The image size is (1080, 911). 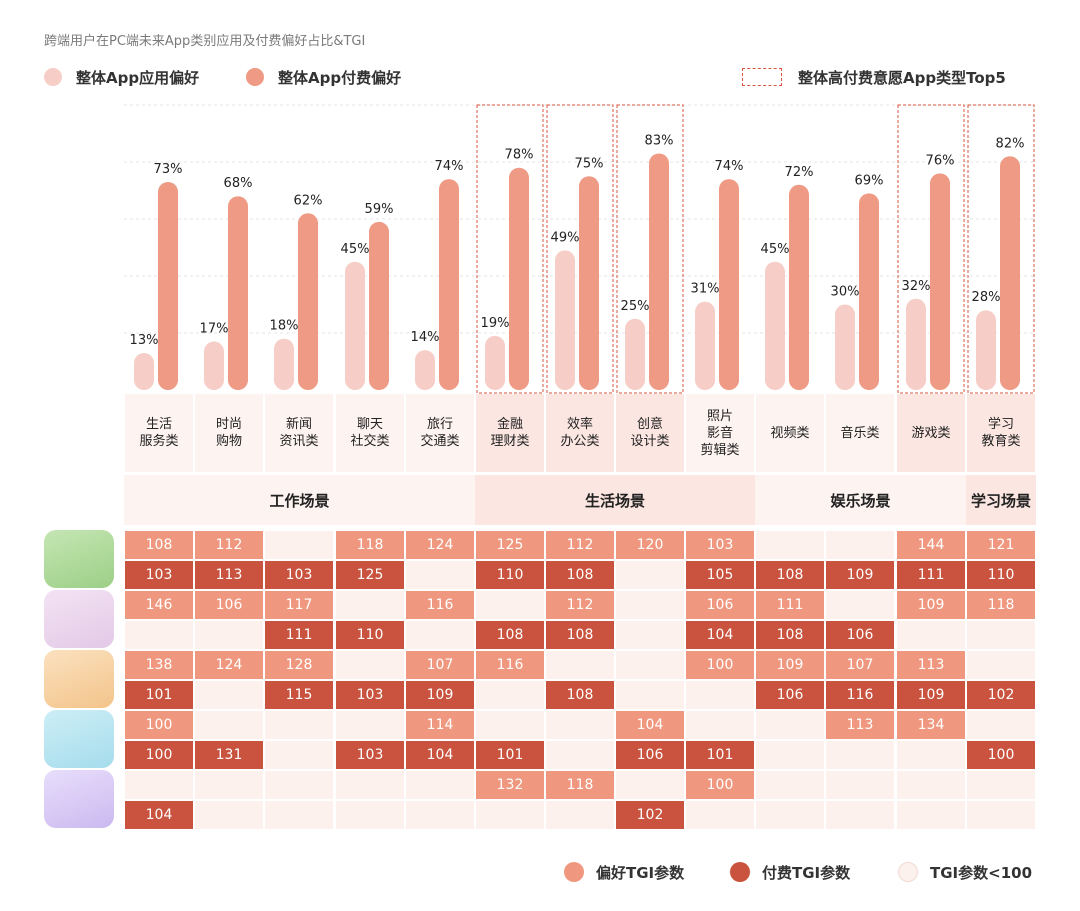 I want to click on category-label-5: 金融 理财类, so click(x=510, y=433).